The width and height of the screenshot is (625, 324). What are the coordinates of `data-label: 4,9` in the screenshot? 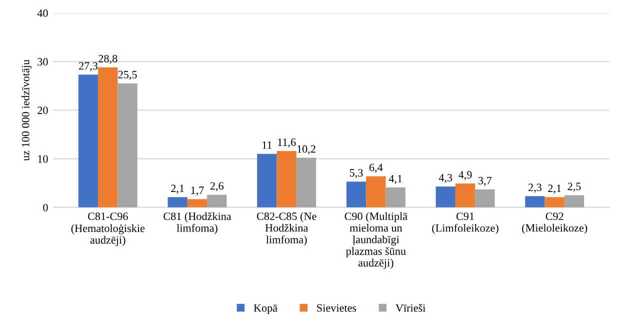 It's located at (465, 175).